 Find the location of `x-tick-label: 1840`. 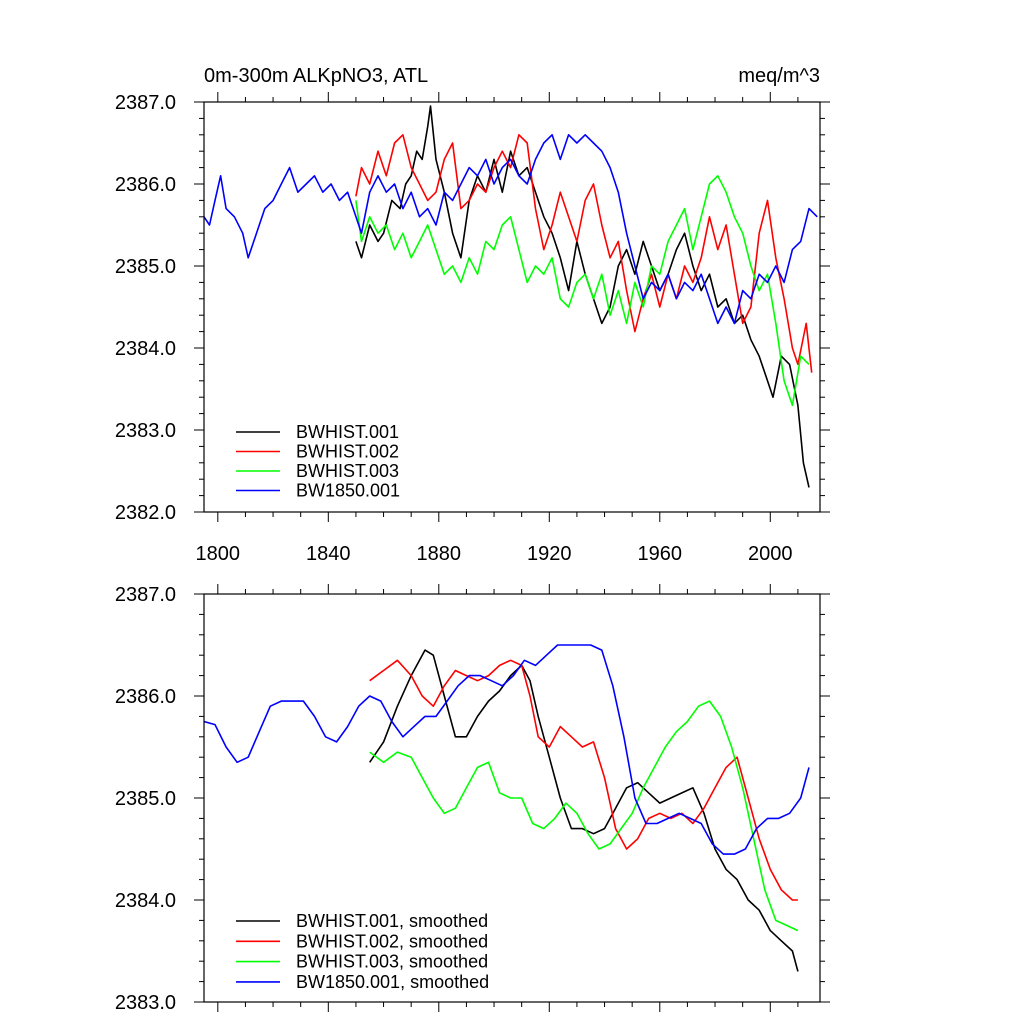

x-tick-label: 1840 is located at coordinates (328, 554).